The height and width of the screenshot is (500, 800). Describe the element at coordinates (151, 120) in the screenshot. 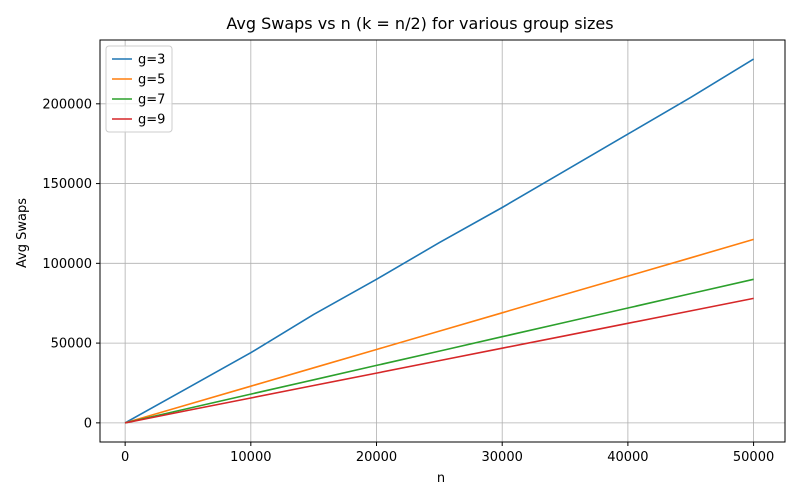

I see `legend-entry-label: g=9` at that location.